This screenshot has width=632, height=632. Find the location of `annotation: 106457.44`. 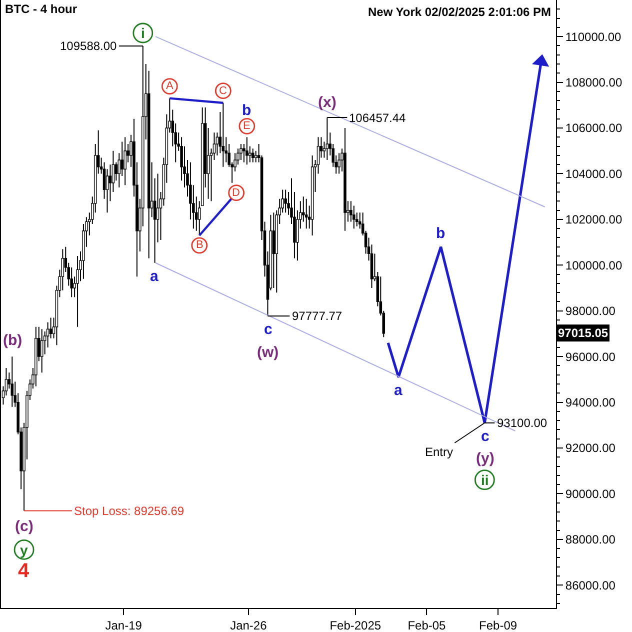

annotation: 106457.44 is located at coordinates (377, 118).